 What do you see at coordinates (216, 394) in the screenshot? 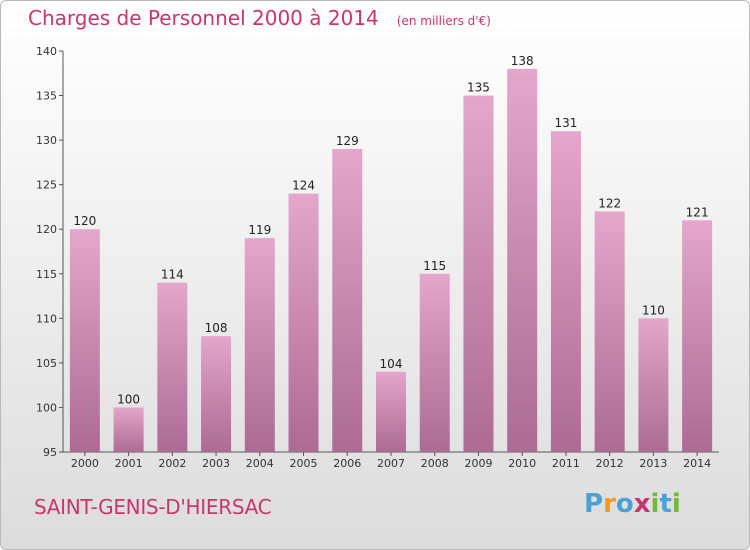
I see `bar-2003` at bounding box center [216, 394].